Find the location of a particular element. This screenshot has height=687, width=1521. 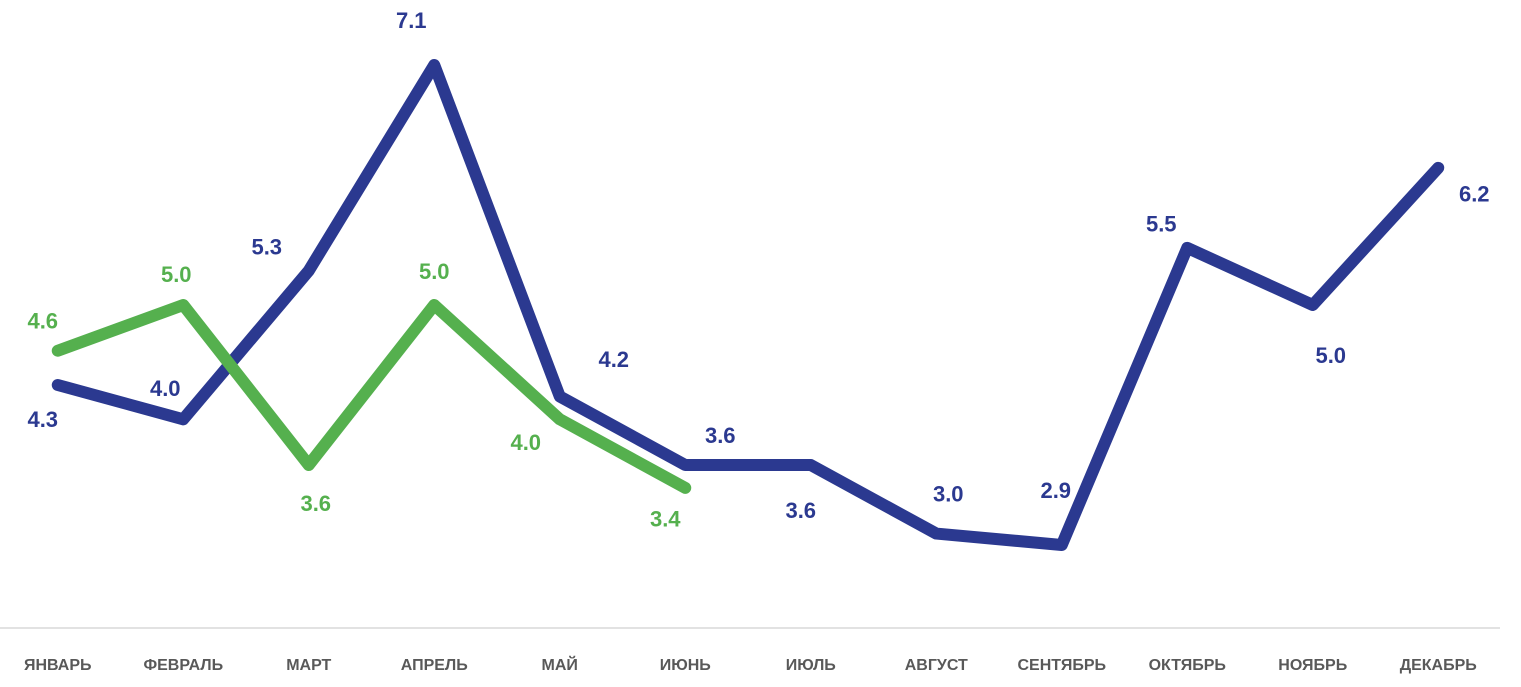

data-label: 6.2 is located at coordinates (1474, 194).